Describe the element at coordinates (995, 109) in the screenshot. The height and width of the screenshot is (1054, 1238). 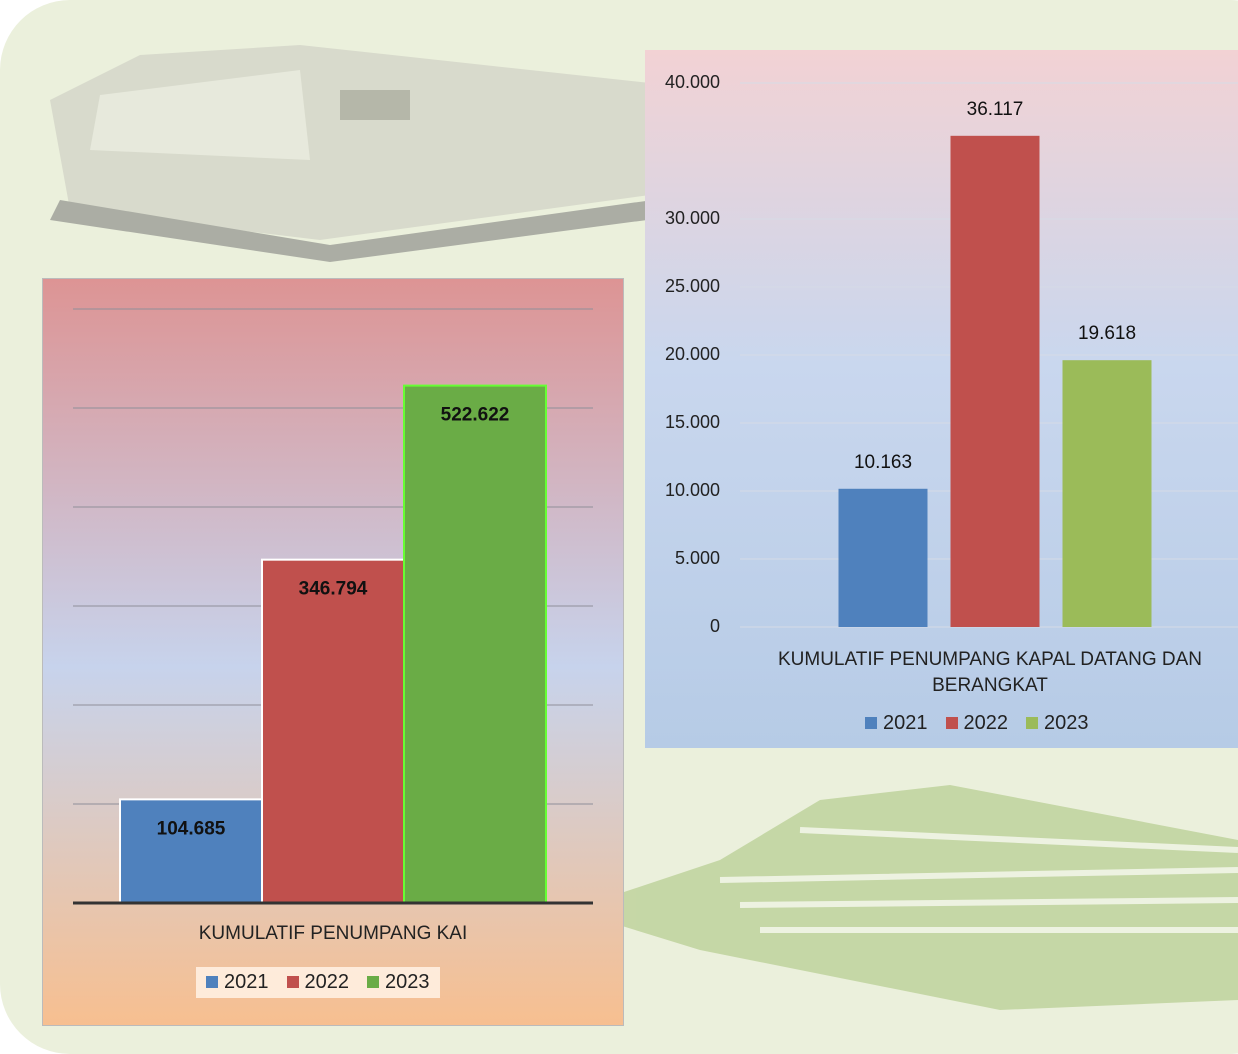
I see `data-label: 36.117` at that location.